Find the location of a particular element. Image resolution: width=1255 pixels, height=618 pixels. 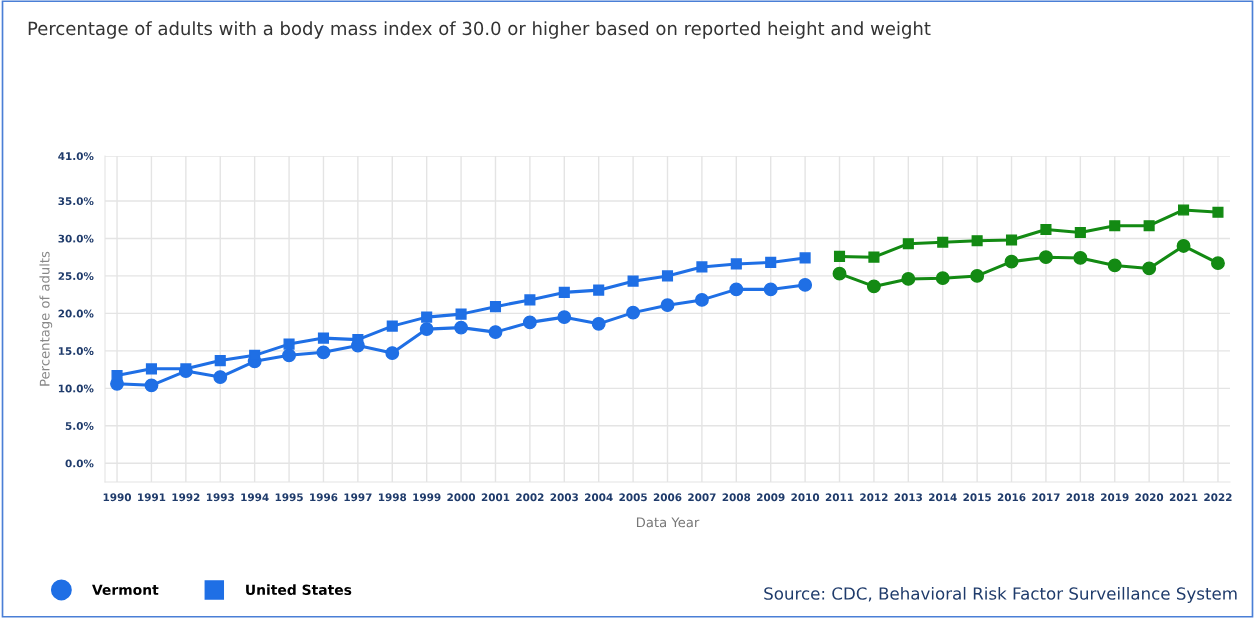

x-tick-label: 2015 is located at coordinates (977, 497).